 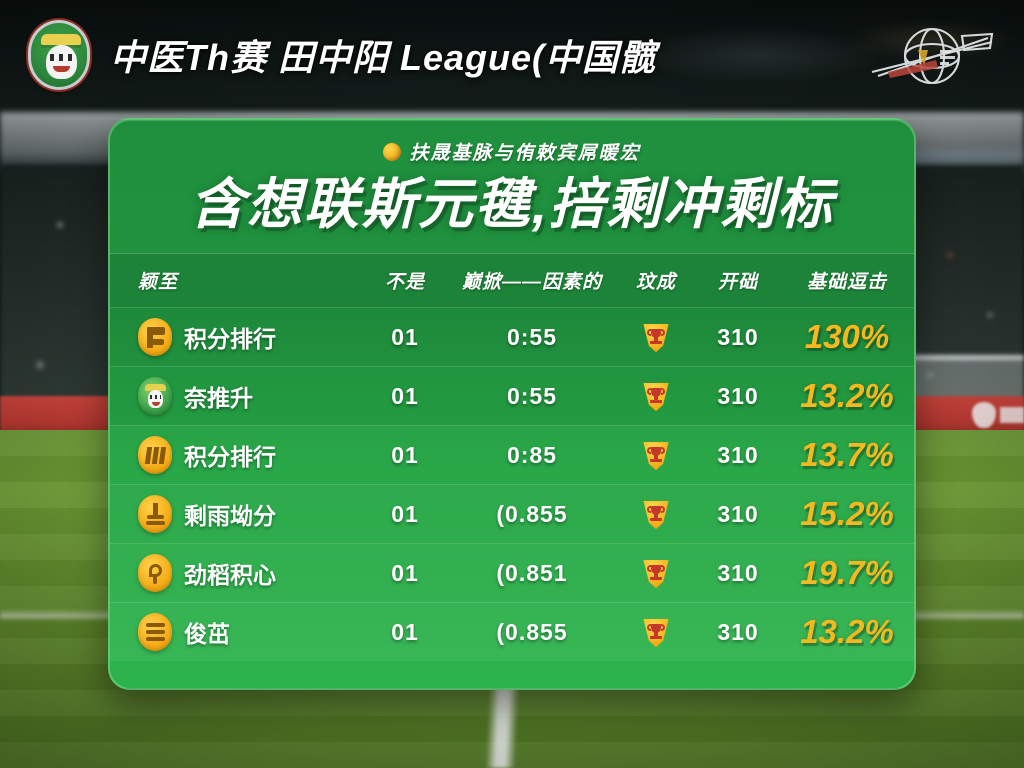 I want to click on column-header-rank: 不是, so click(x=404, y=283).